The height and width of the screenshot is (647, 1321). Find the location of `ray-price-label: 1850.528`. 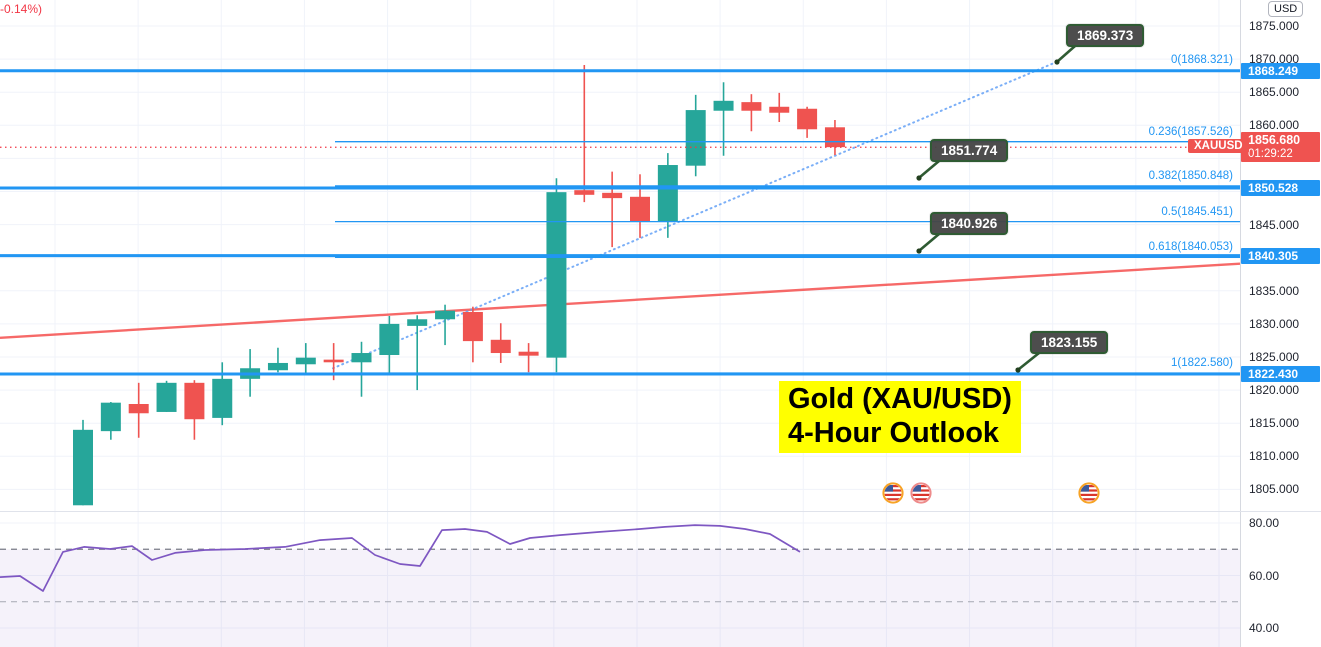

ray-price-label: 1850.528 is located at coordinates (1280, 188).